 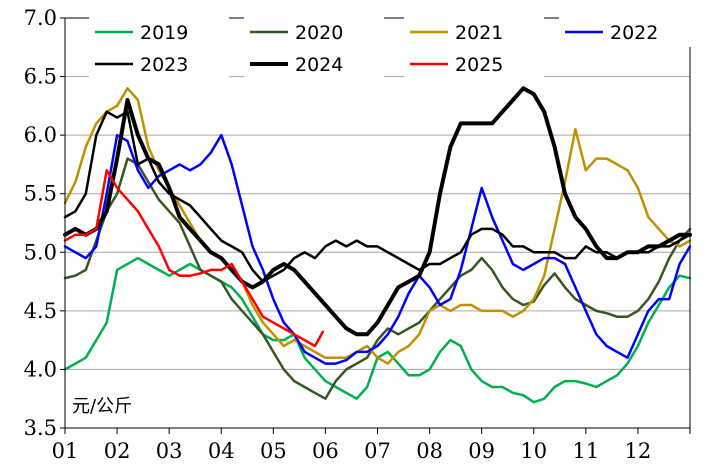 What do you see at coordinates (377, 451) in the screenshot?
I see `x-tick-label: 07` at bounding box center [377, 451].